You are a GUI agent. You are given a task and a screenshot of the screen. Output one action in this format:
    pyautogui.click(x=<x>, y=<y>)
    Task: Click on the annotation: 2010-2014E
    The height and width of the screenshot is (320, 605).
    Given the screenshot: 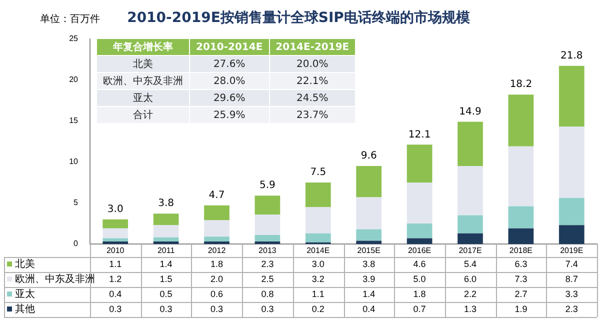 What is the action you would take?
    pyautogui.click(x=229, y=47)
    